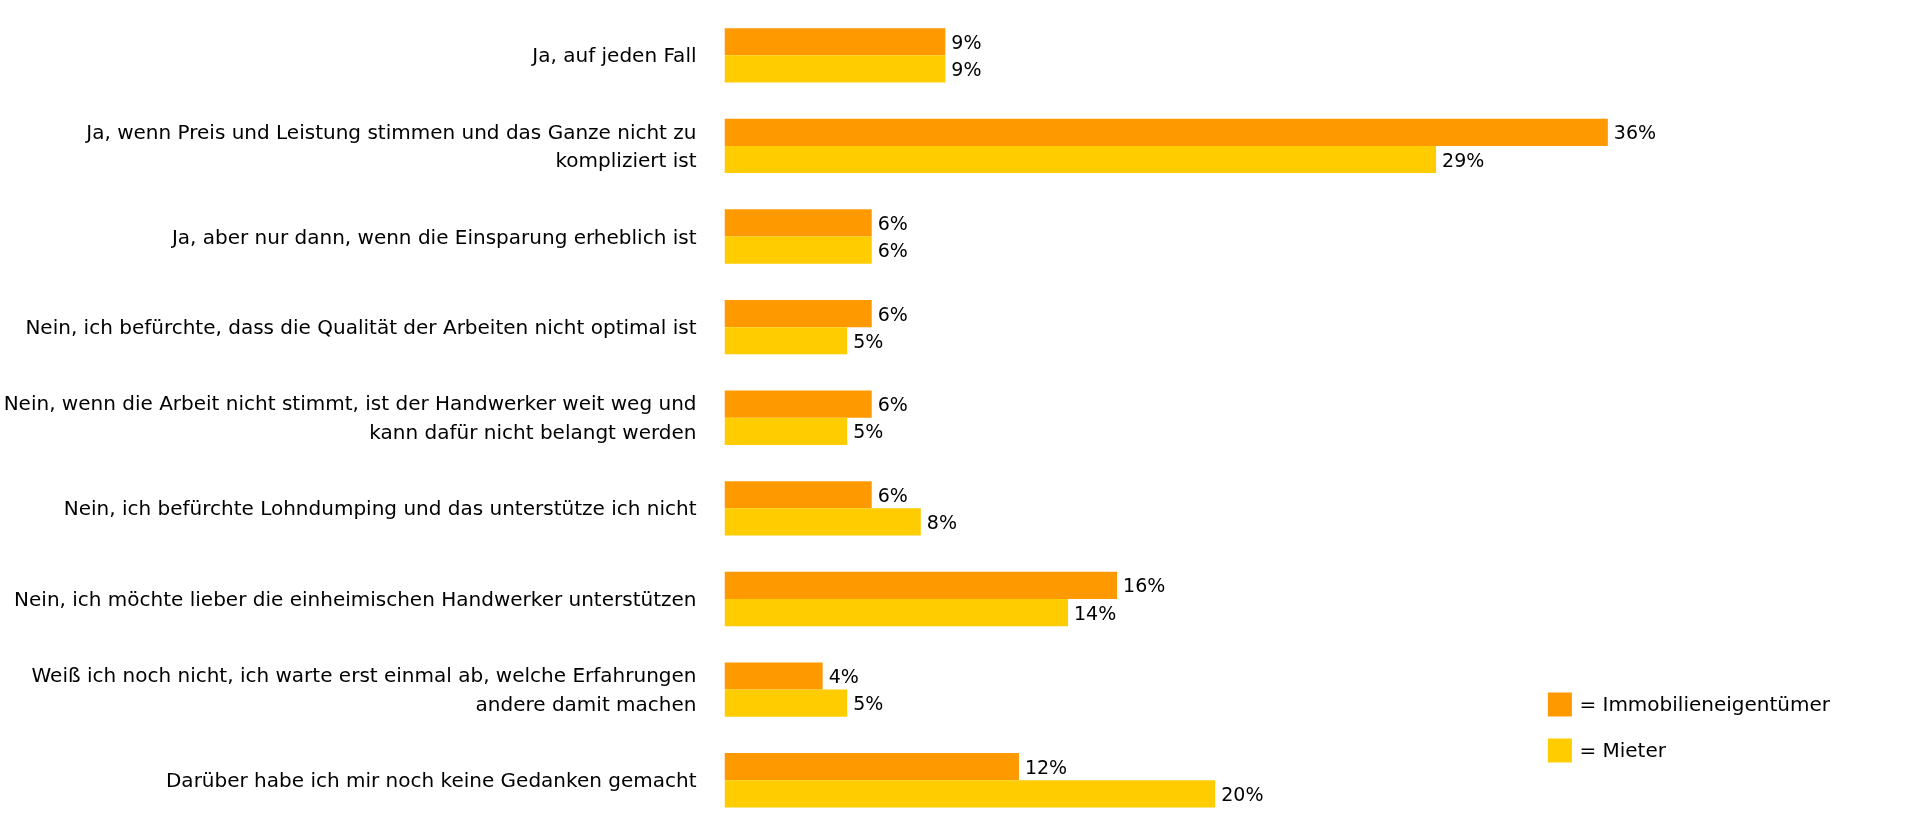 Image resolution: width=1918 pixels, height=836 pixels. What do you see at coordinates (843, 676) in the screenshot?
I see `data-label: 4%` at bounding box center [843, 676].